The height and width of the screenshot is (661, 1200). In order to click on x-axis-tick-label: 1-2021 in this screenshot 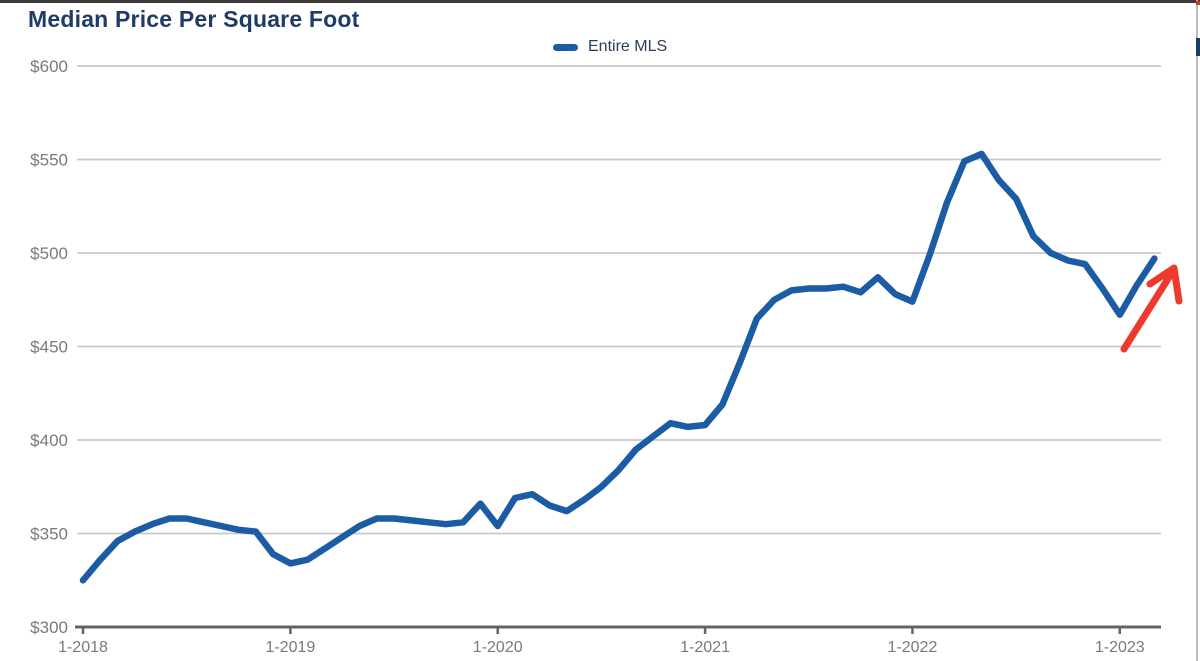, I will do `click(705, 647)`.